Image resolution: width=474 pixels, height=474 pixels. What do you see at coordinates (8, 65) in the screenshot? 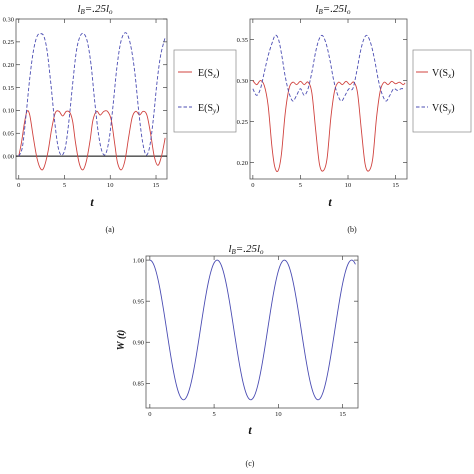
I see `panel-a-y-tick-label: 0.20` at bounding box center [8, 65].